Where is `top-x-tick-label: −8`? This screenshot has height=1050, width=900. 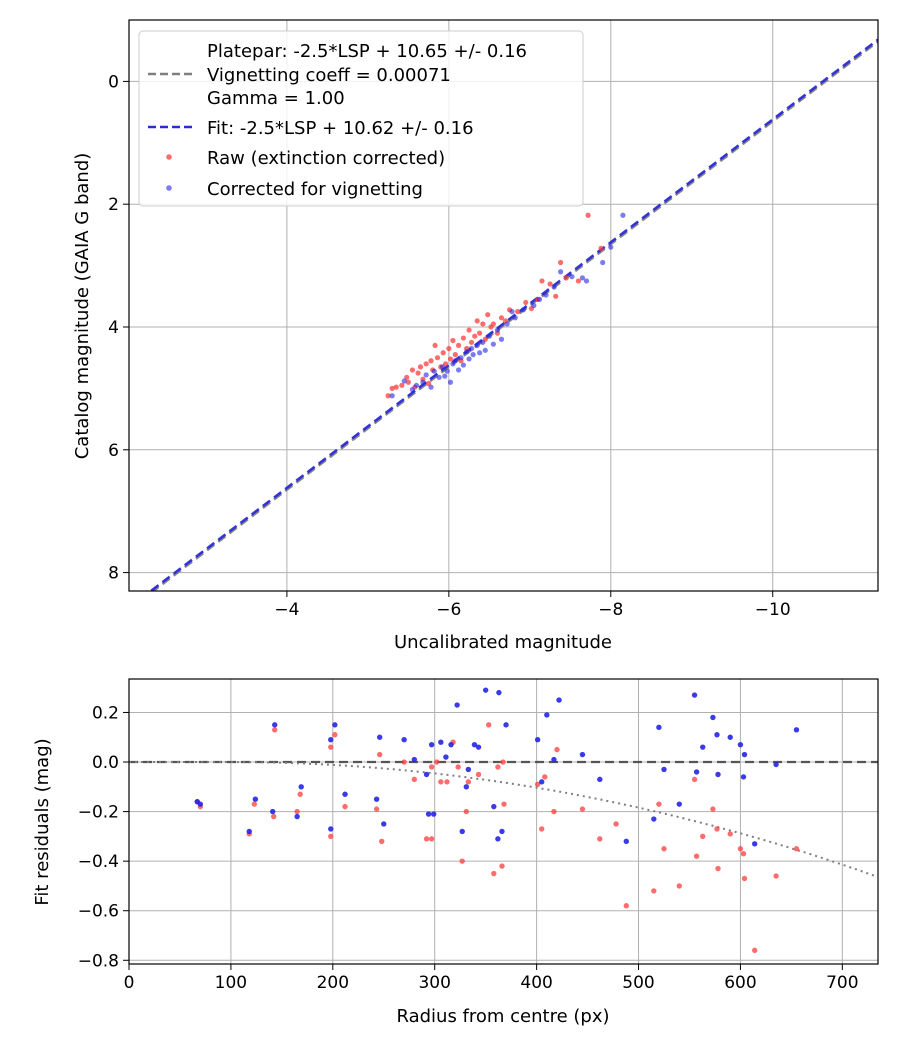
top-x-tick-label: −8 is located at coordinates (610, 610).